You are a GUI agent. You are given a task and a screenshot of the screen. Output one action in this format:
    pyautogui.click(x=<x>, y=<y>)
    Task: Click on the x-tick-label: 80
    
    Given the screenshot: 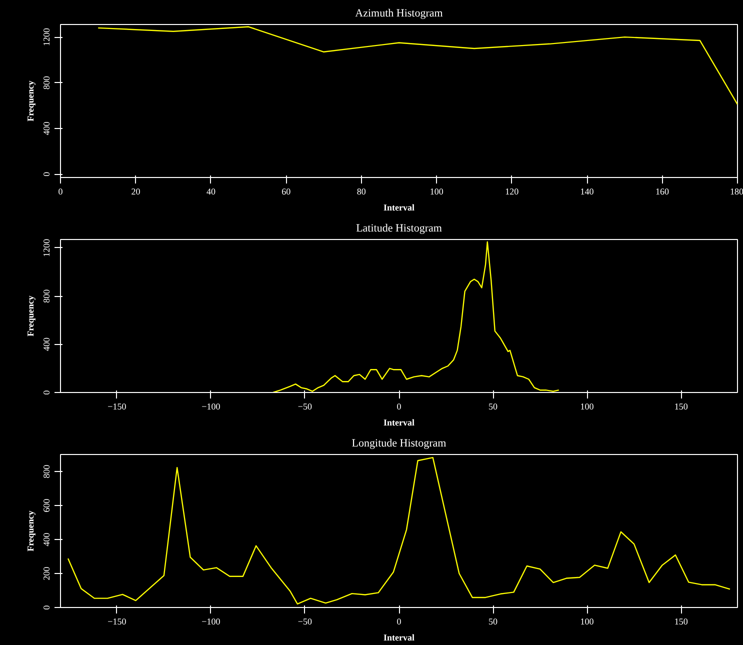 What is the action you would take?
    pyautogui.click(x=361, y=191)
    